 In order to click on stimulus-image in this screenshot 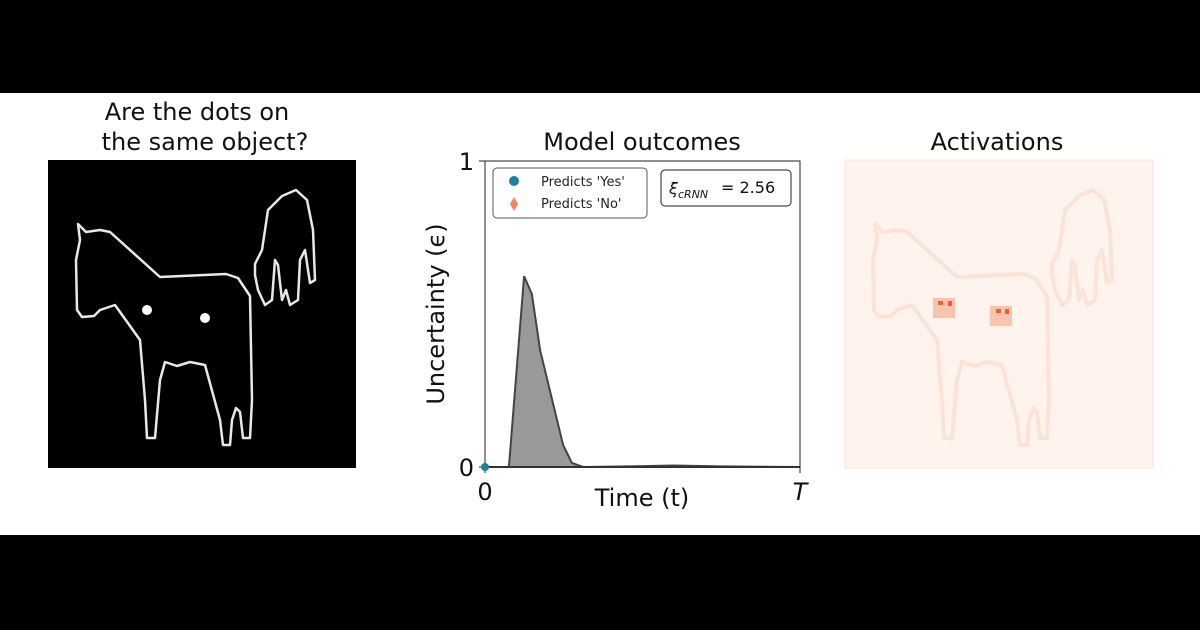, I will do `click(202, 314)`.